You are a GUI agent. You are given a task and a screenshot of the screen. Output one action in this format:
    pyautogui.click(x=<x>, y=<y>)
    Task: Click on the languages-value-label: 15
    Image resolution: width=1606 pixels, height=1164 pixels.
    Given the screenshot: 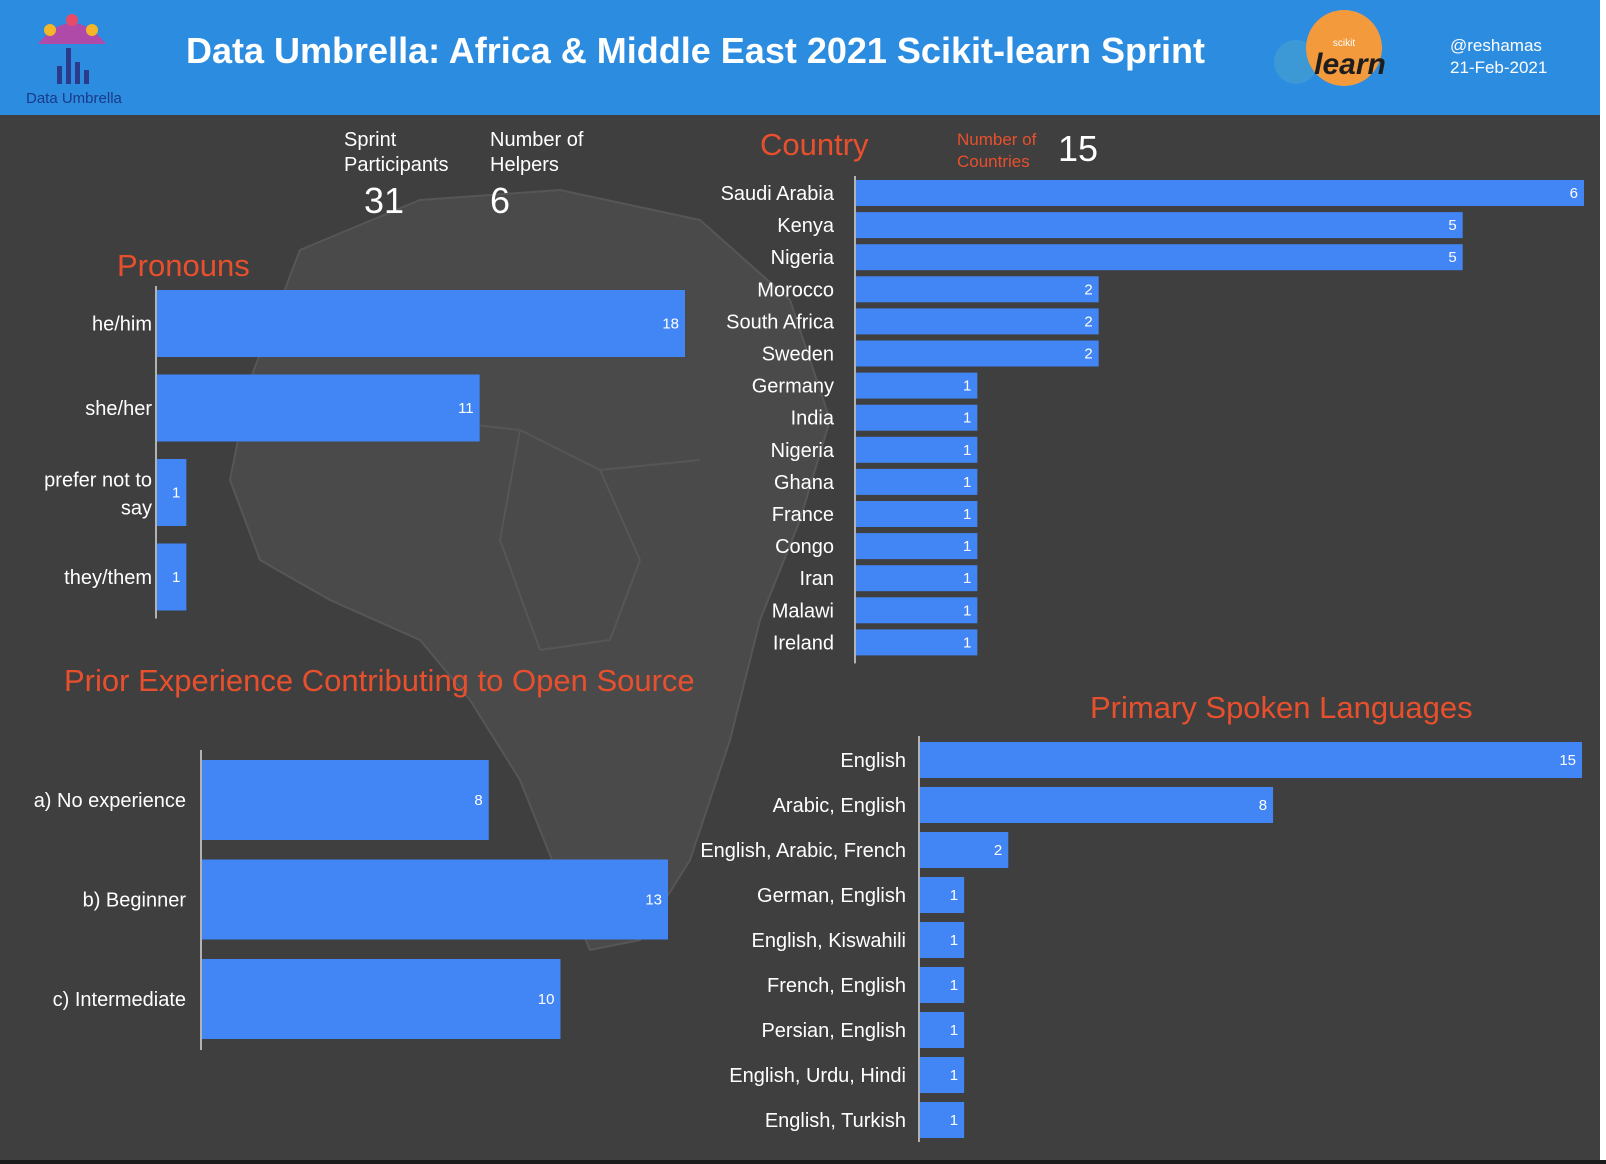 What is the action you would take?
    pyautogui.click(x=1567, y=760)
    